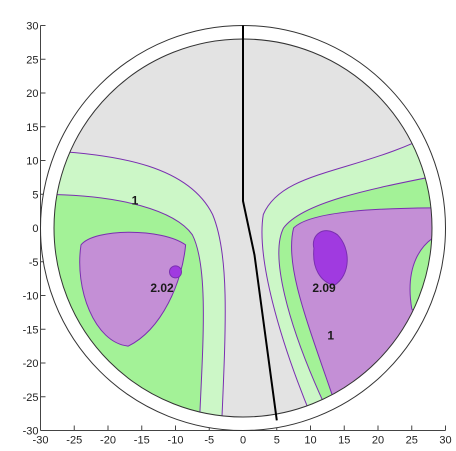  I want to click on y-tick-label: 25, so click(32, 60).